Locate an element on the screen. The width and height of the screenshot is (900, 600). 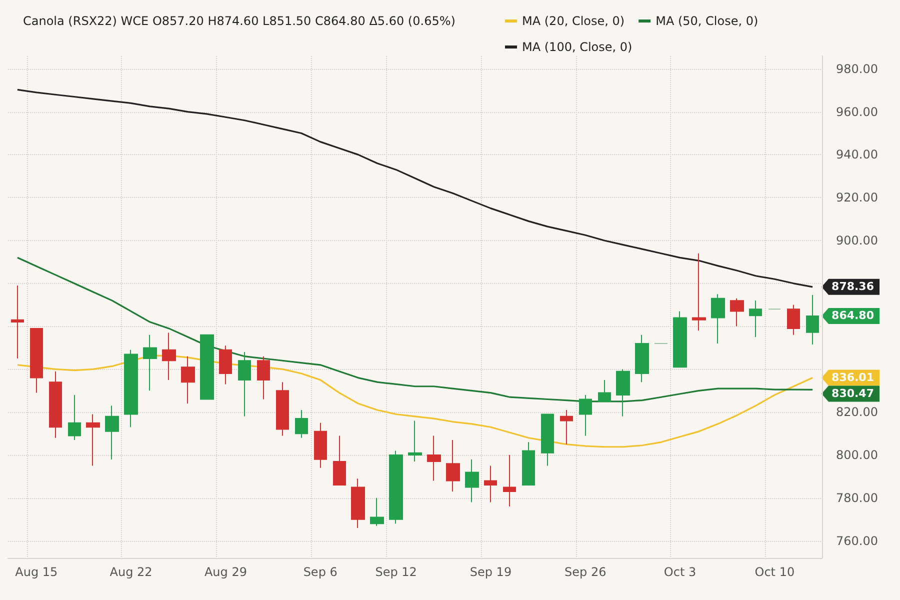
x-tick-label: Oct 10 is located at coordinates (774, 572).